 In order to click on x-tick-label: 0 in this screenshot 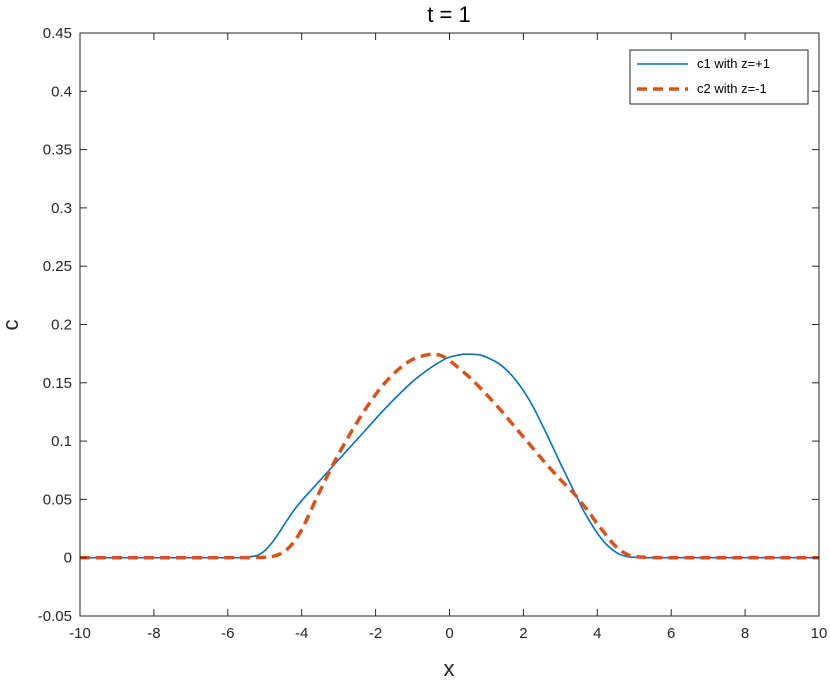, I will do `click(449, 633)`.